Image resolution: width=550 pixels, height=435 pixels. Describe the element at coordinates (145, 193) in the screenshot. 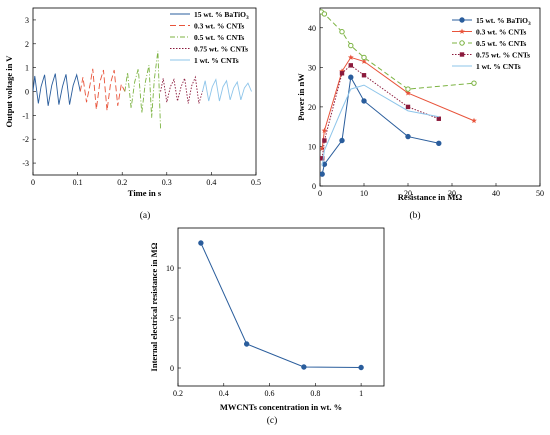

I see `x-axis-label: Time in s` at that location.